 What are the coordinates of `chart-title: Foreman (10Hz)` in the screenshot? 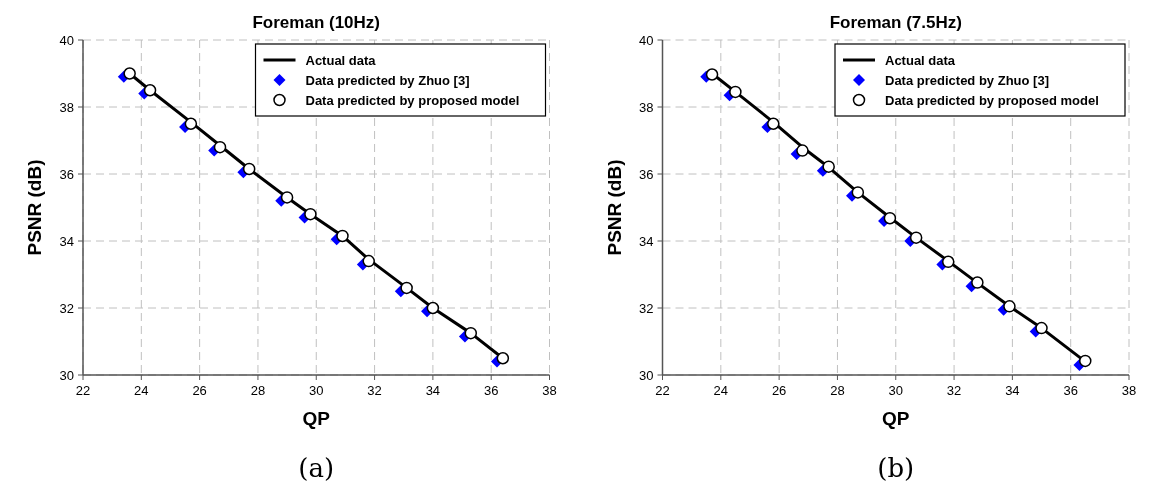 It's located at (316, 22).